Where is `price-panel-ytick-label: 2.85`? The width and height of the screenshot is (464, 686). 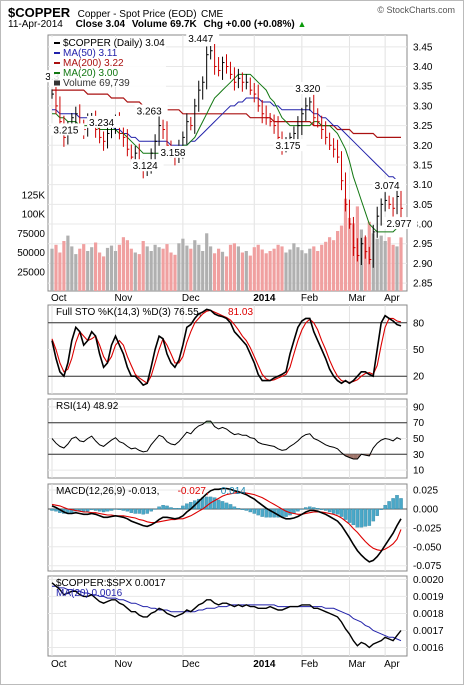 price-panel-ytick-label: 2.85 is located at coordinates (423, 284).